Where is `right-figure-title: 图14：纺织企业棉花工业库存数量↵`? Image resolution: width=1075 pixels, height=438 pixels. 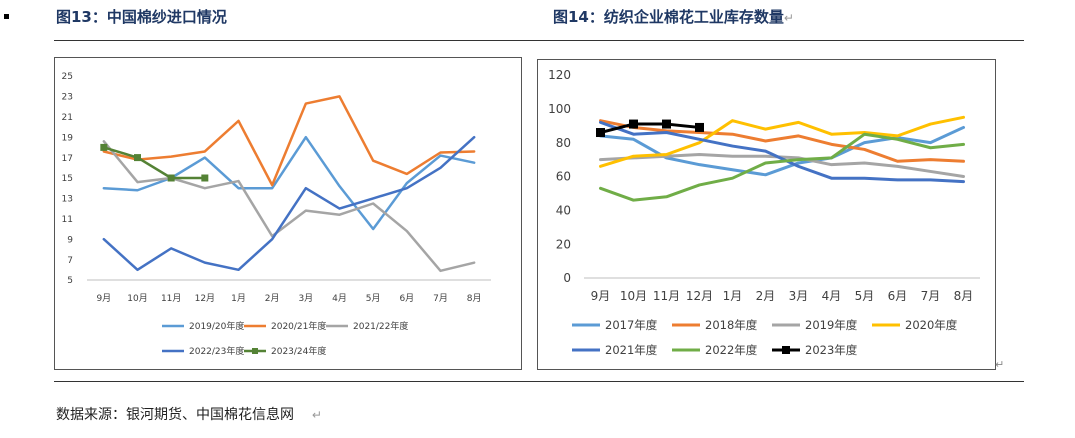 right-figure-title: 图14：纺织企业棉花工业库存数量↵ is located at coordinates (673, 17).